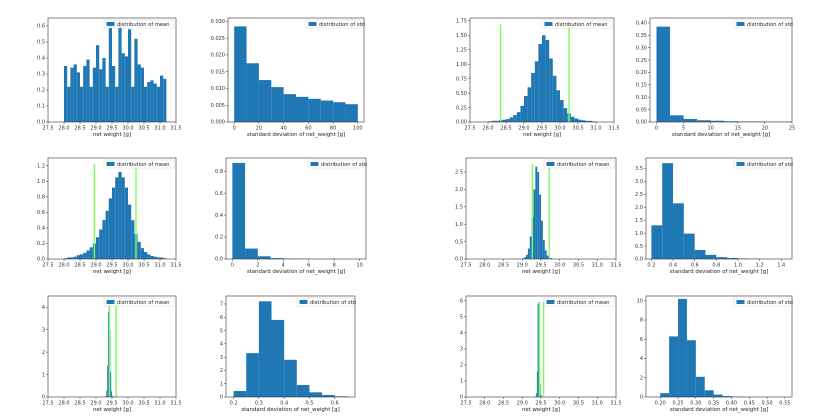 The height and width of the screenshot is (416, 832). What do you see at coordinates (218, 72) in the screenshot?
I see `y-tick-label: 0.015` at bounding box center [218, 72].